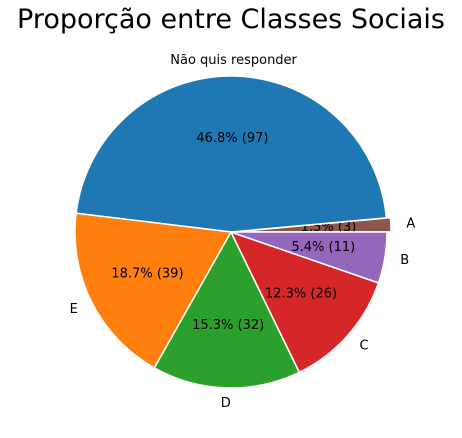  I want to click on pie-slice-c, so click(305, 302).